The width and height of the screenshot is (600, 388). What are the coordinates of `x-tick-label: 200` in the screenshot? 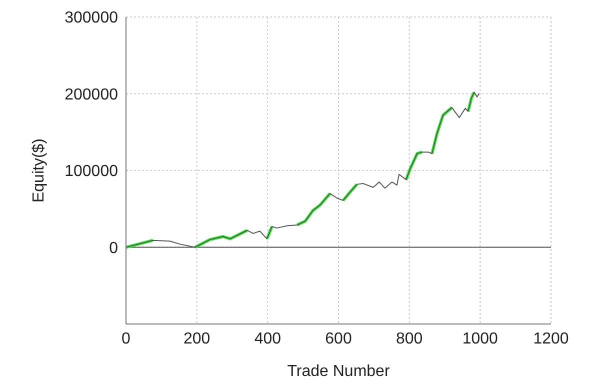 It's located at (196, 339).